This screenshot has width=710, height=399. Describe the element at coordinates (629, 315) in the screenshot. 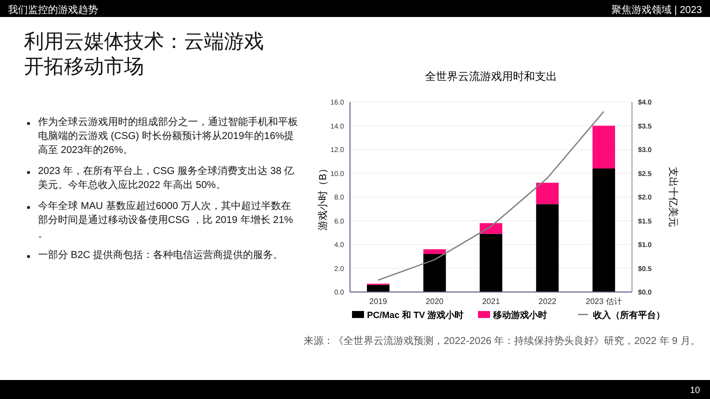

I see `legend-label: 收入（所有平台）` at that location.